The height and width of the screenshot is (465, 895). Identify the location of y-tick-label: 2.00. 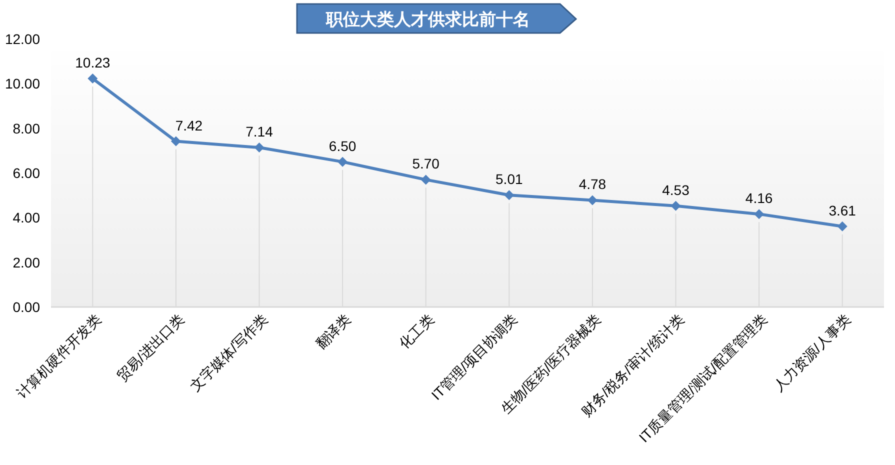
(26, 262).